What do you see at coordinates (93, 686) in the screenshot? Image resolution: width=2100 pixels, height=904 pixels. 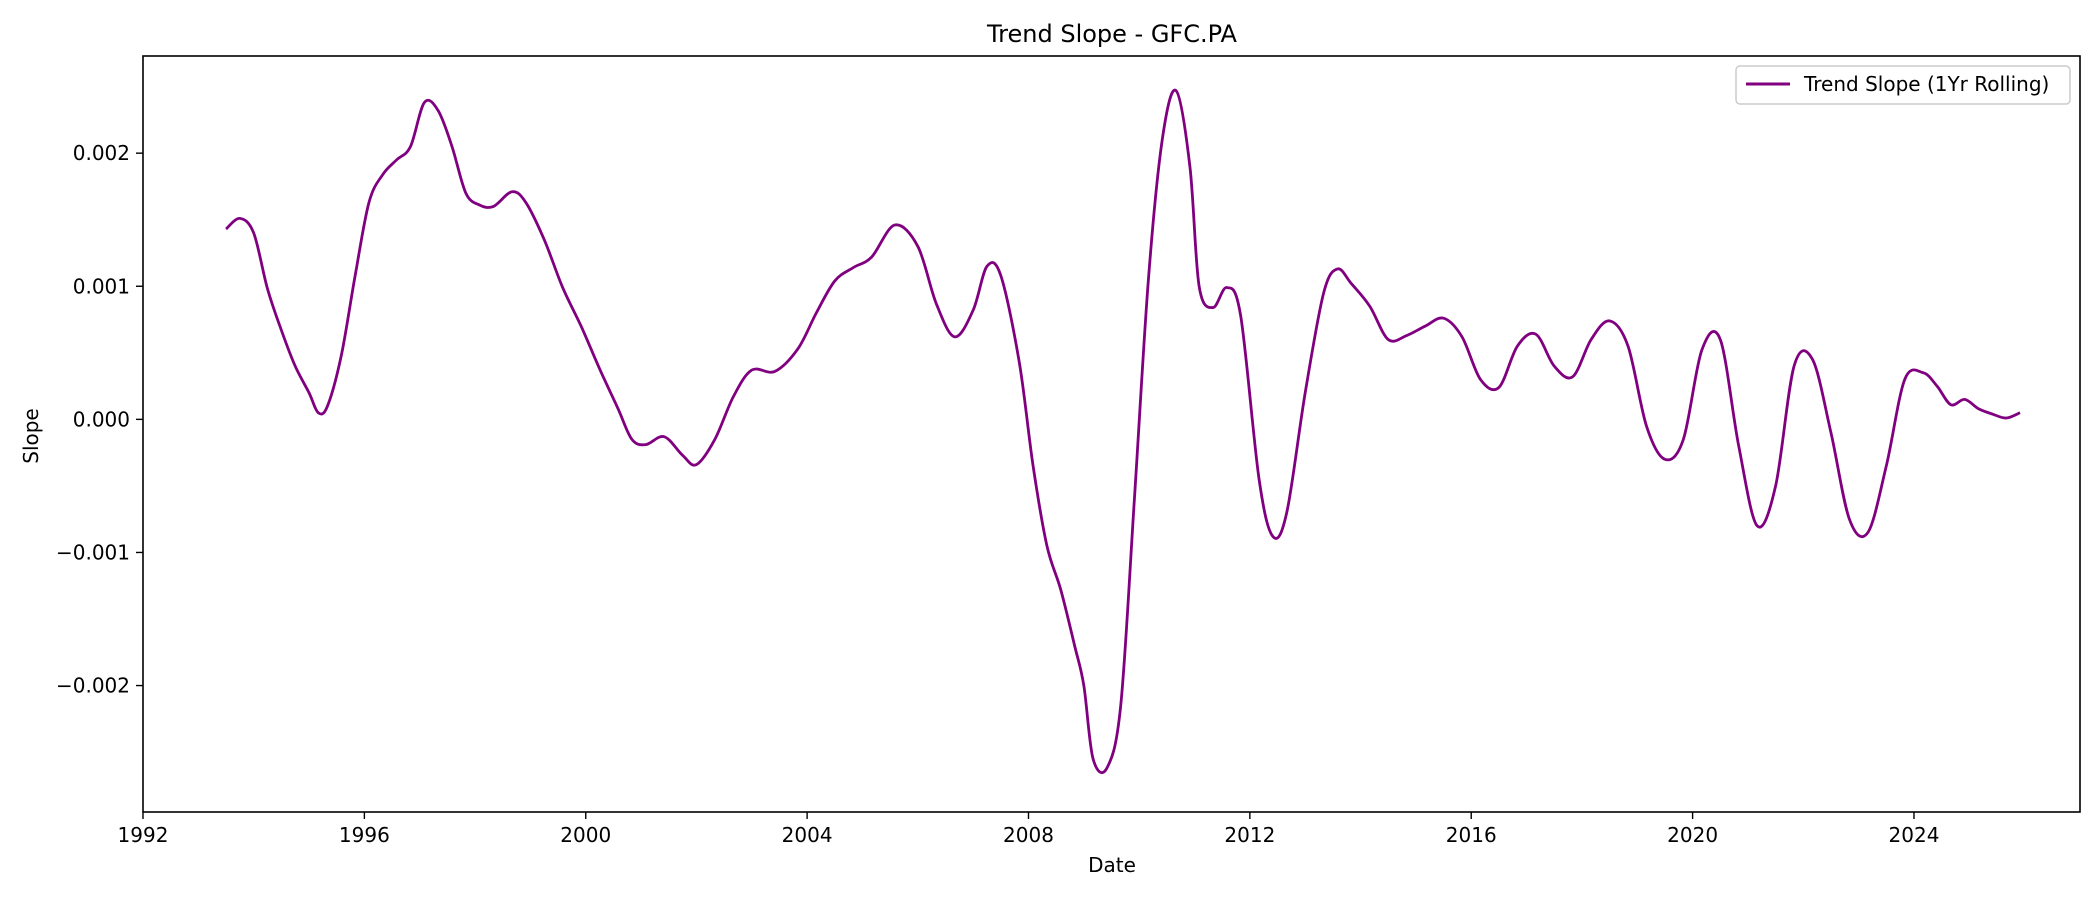 I see `y-tick-label: −0.002` at bounding box center [93, 686].